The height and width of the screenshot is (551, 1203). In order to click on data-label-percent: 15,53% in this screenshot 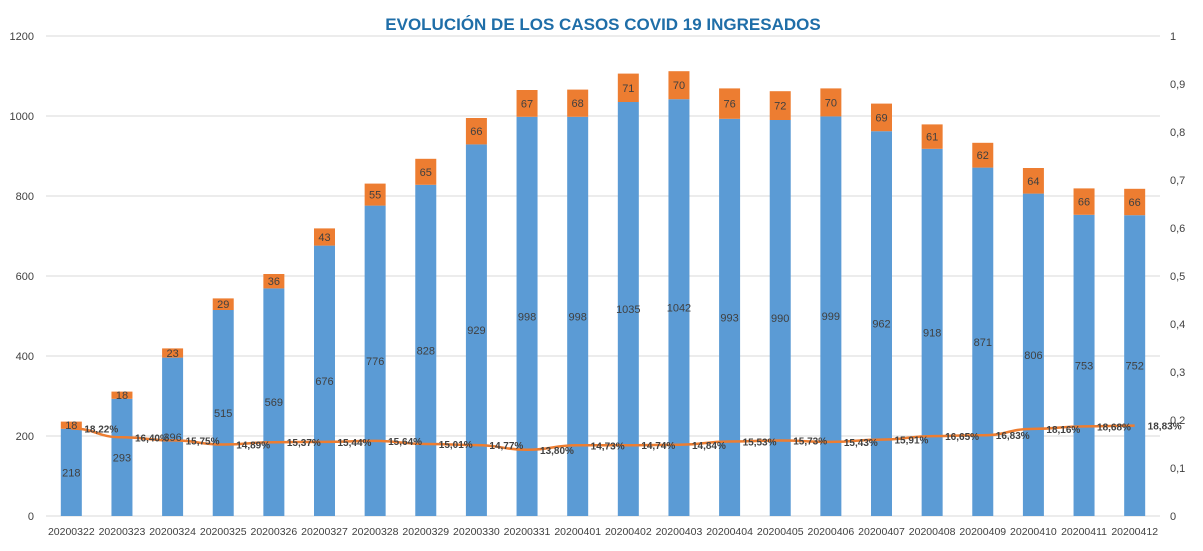, I will do `click(760, 442)`.